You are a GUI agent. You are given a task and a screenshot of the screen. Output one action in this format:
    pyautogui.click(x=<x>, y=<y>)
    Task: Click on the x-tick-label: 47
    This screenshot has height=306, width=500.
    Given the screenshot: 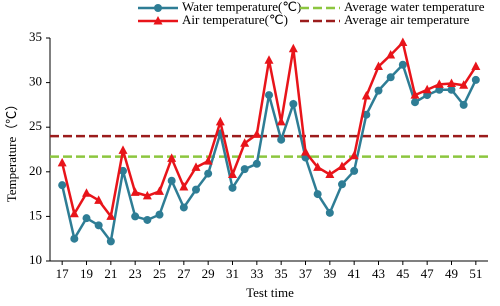 What is the action you would take?
    pyautogui.click(x=428, y=273)
    